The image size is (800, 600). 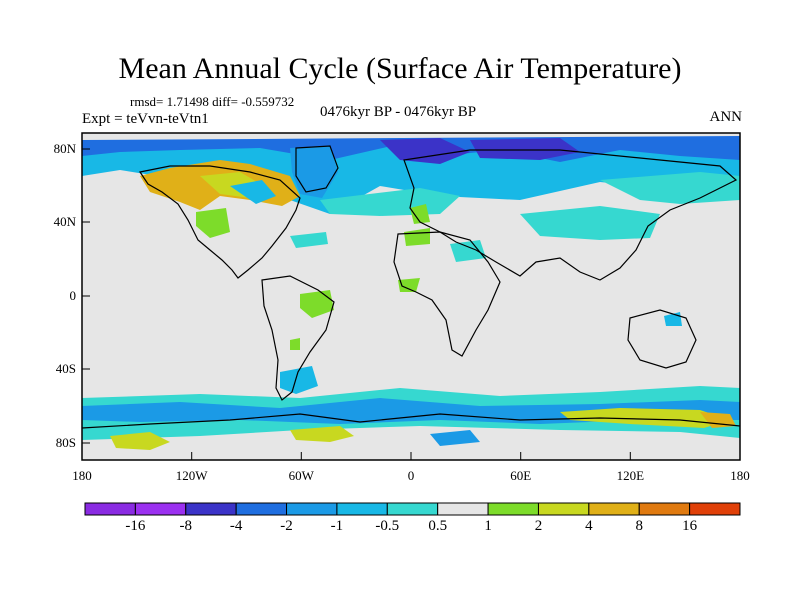 I want to click on africa-green, so click(x=409, y=285).